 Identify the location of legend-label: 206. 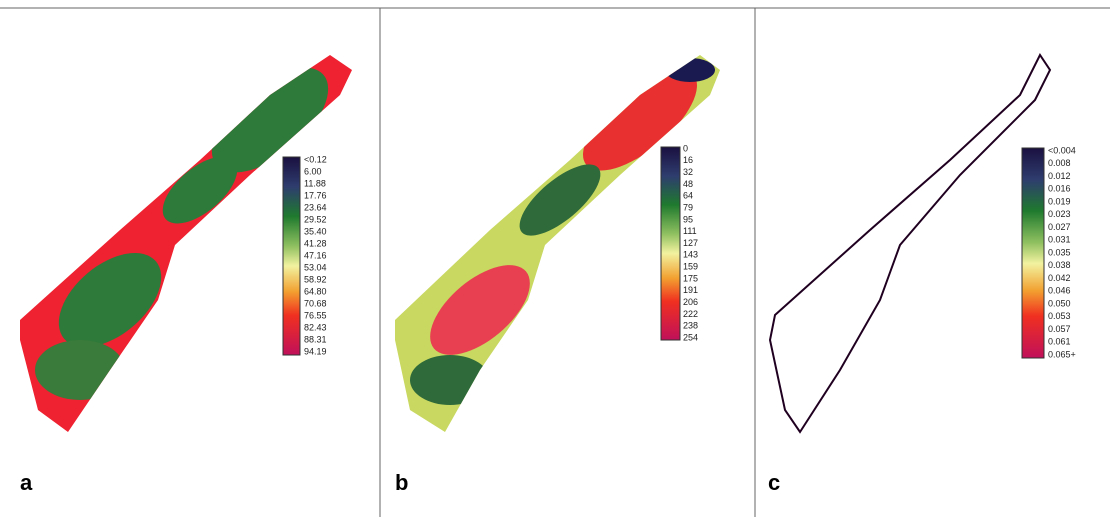
(690, 302).